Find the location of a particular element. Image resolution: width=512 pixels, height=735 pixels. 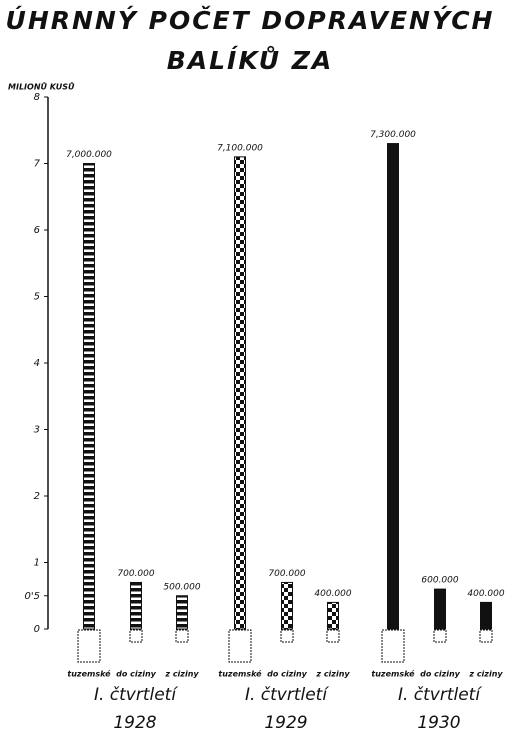

value-label: 7,100.000 is located at coordinates (240, 148).